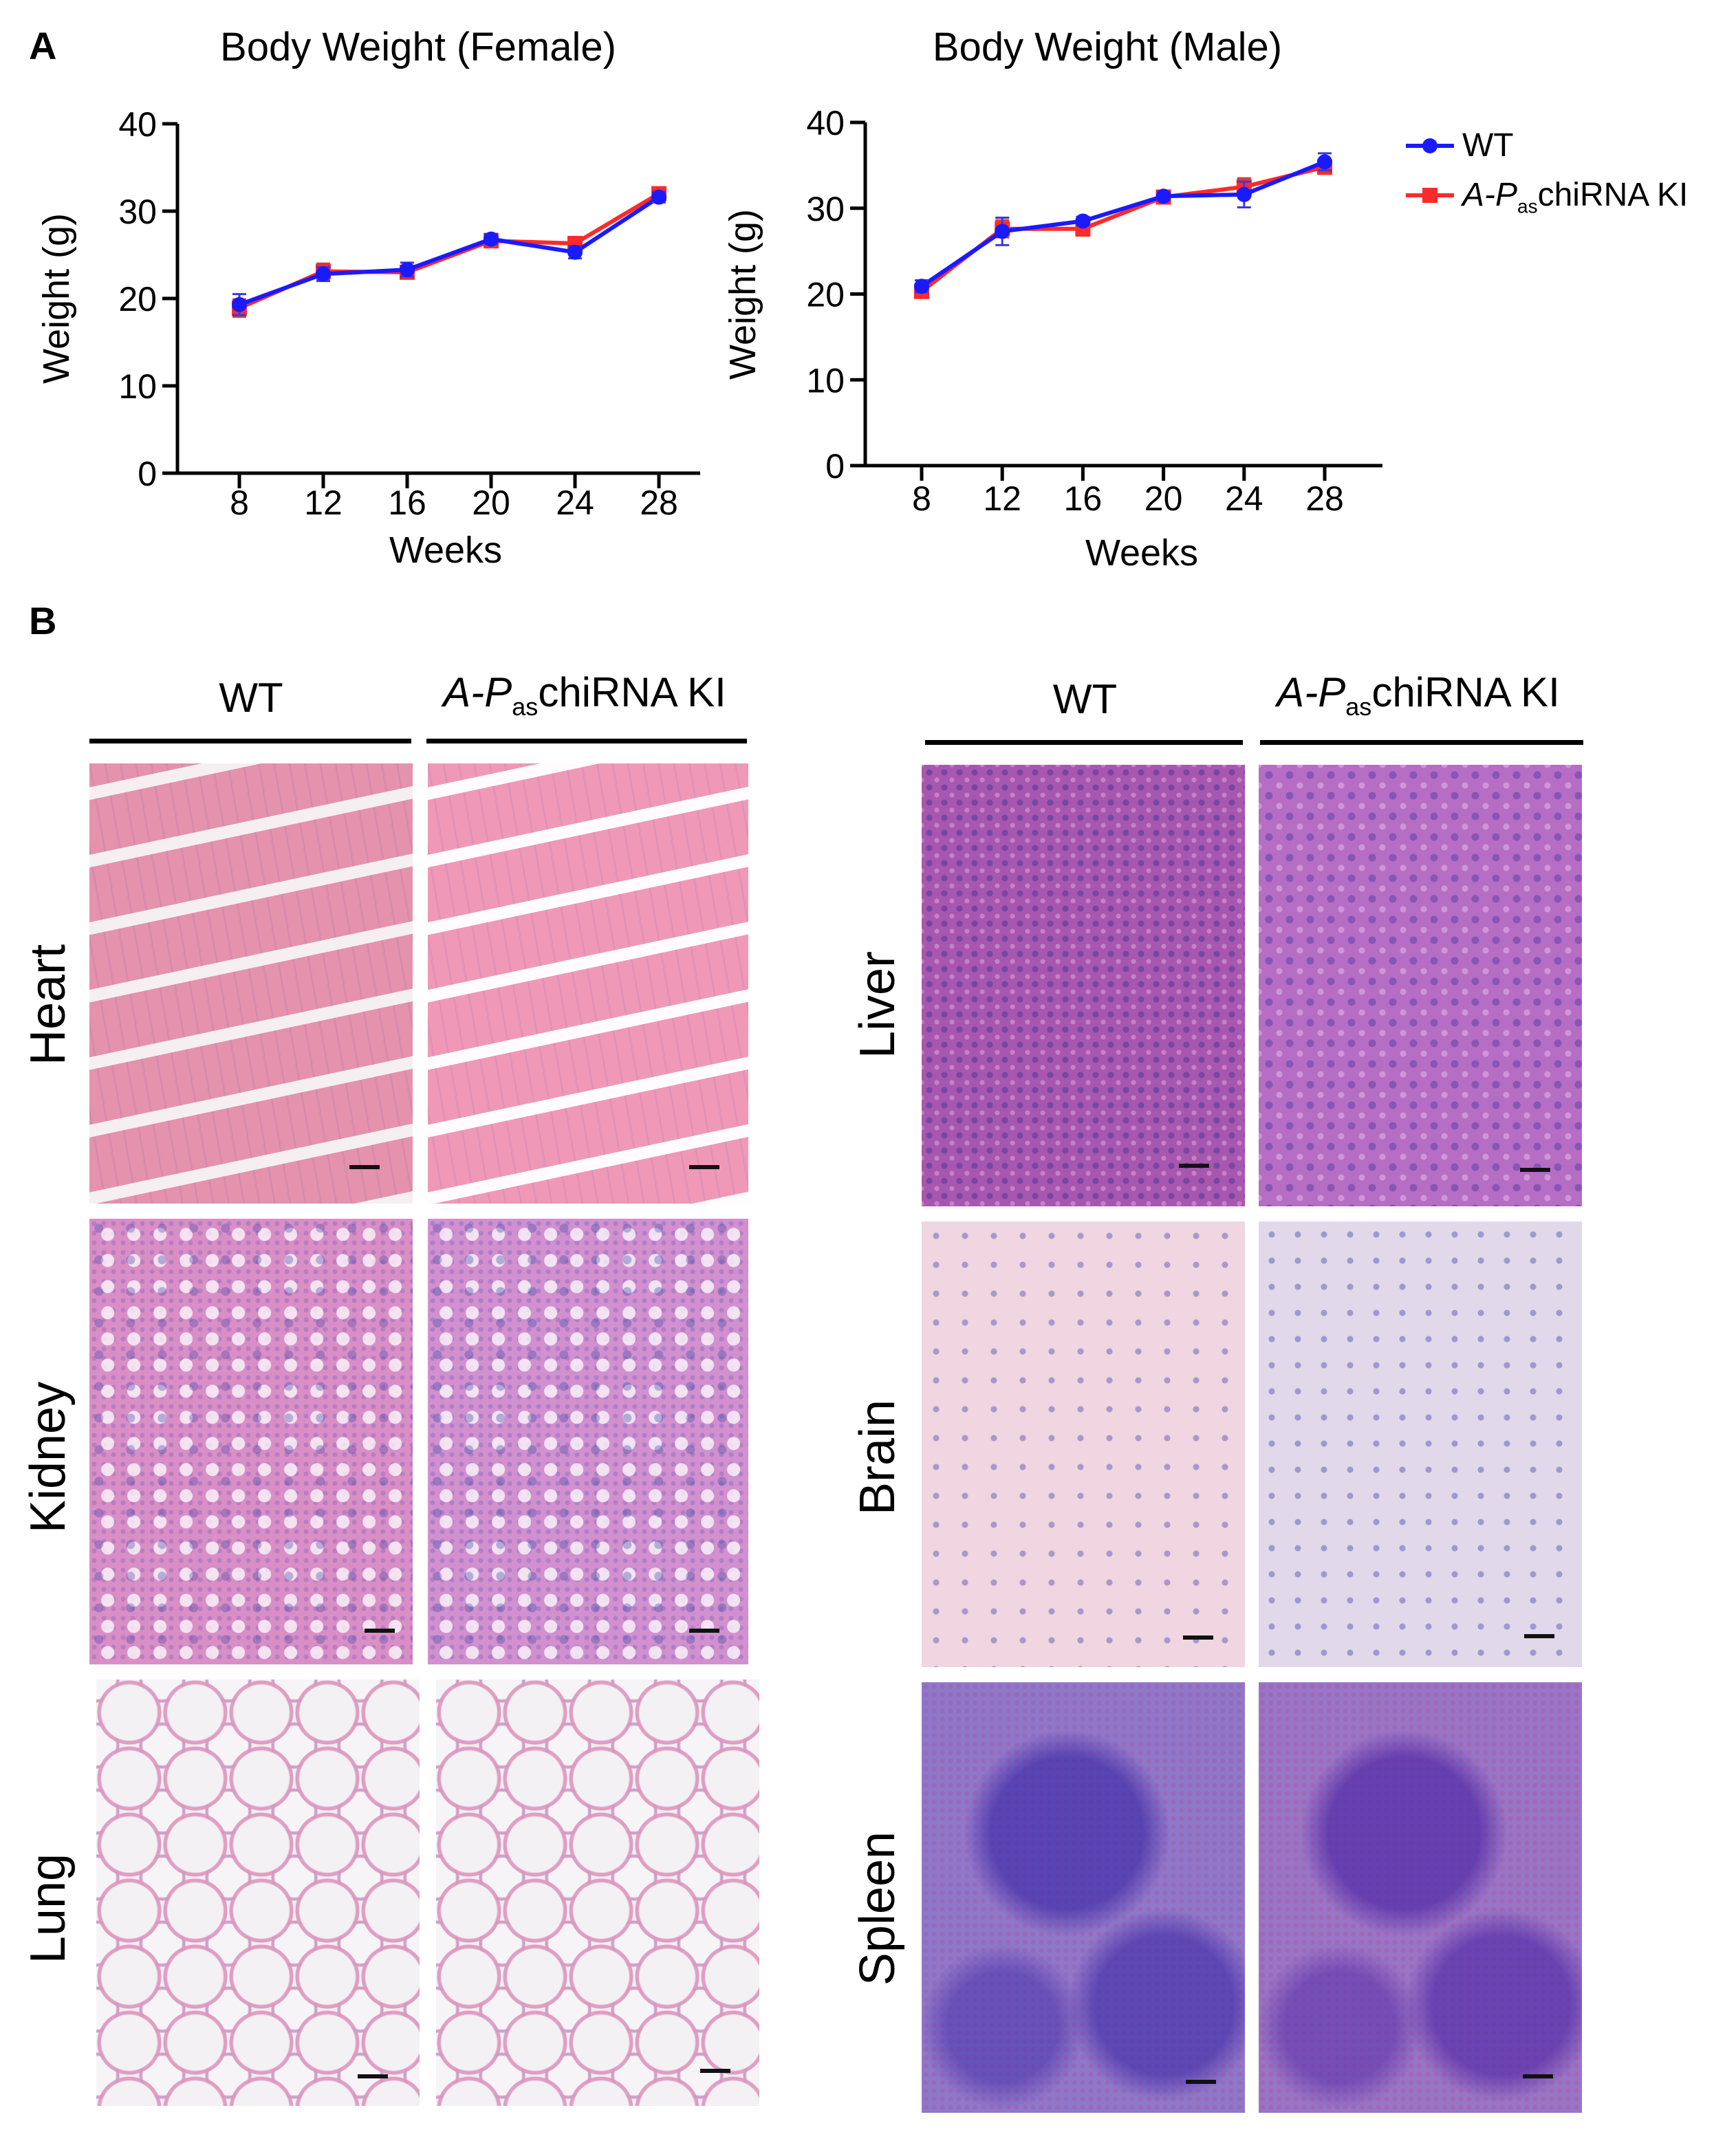 This screenshot has width=1736, height=2130. Describe the element at coordinates (251, 1441) in the screenshot. I see `micrograph-kidney-wt` at that location.